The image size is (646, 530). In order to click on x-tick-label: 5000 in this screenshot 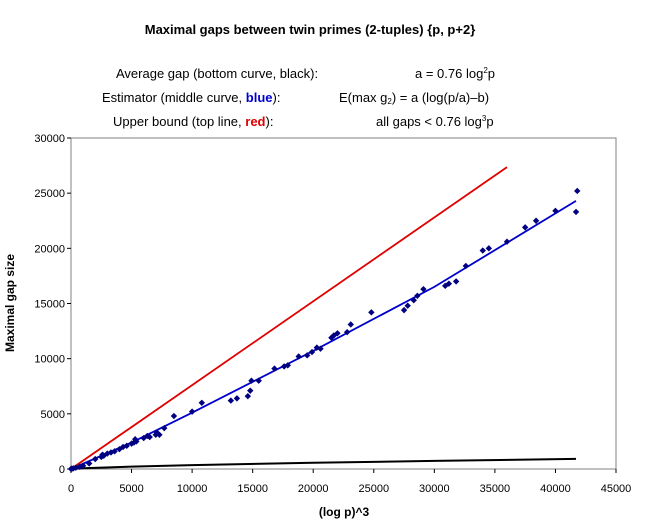, I will do `click(131, 489)`.